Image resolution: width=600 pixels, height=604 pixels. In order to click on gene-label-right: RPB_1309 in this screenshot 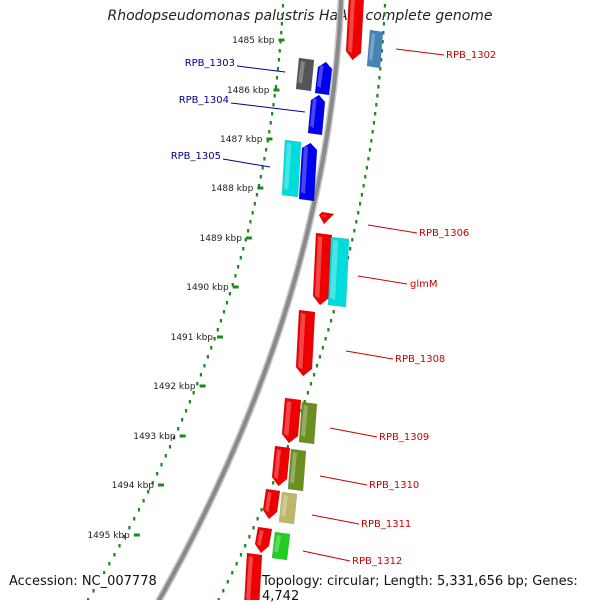, I will do `click(404, 437)`.